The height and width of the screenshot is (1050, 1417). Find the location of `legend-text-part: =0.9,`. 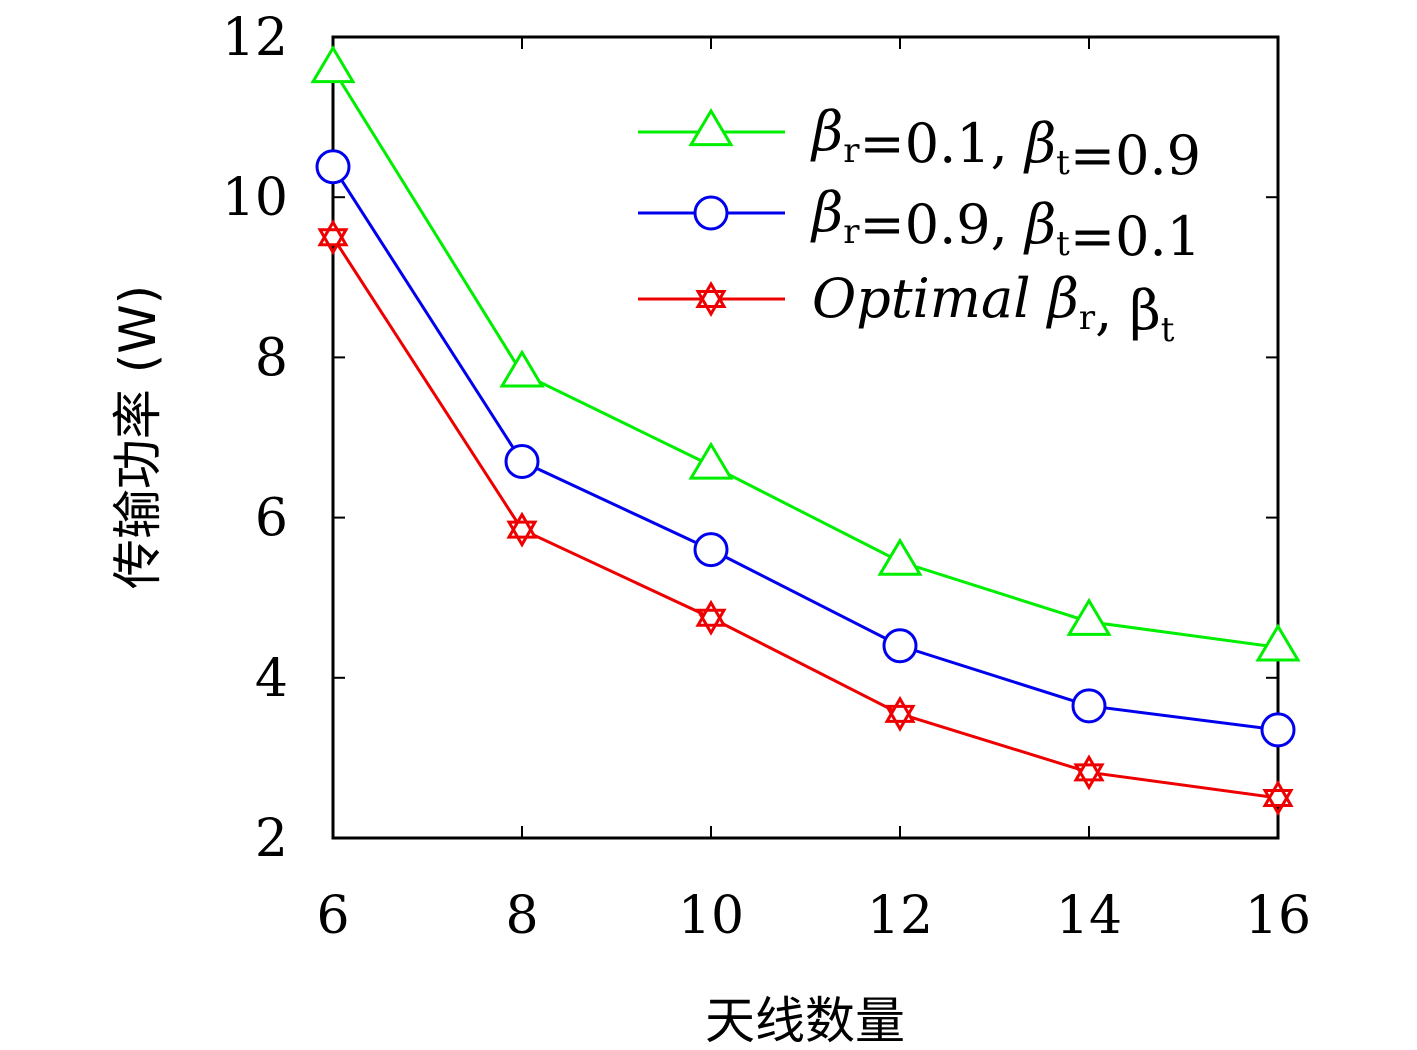

legend-text-part: =0.9, is located at coordinates (941, 224).